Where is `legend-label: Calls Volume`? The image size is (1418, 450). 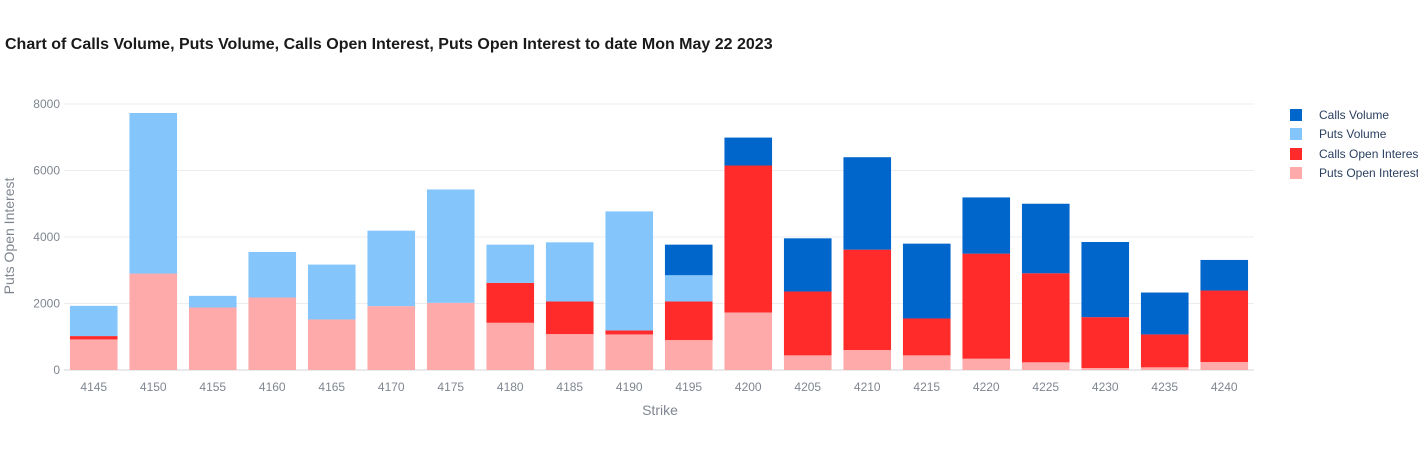
legend-label: Calls Volume is located at coordinates (1354, 114).